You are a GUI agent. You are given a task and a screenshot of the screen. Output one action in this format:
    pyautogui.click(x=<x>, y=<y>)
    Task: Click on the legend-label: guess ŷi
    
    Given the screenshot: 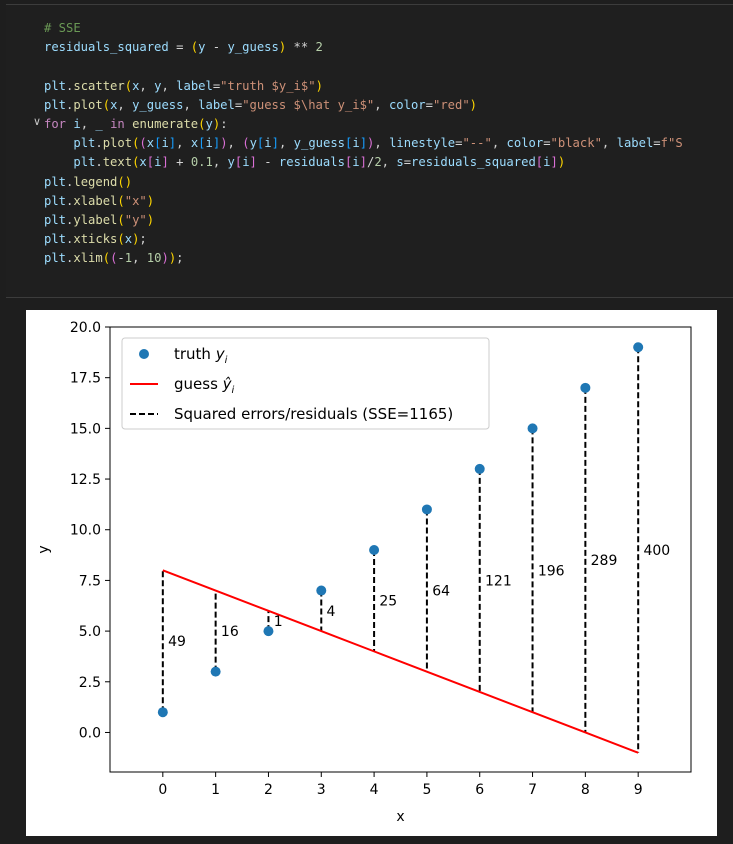 What is the action you would take?
    pyautogui.click(x=204, y=385)
    